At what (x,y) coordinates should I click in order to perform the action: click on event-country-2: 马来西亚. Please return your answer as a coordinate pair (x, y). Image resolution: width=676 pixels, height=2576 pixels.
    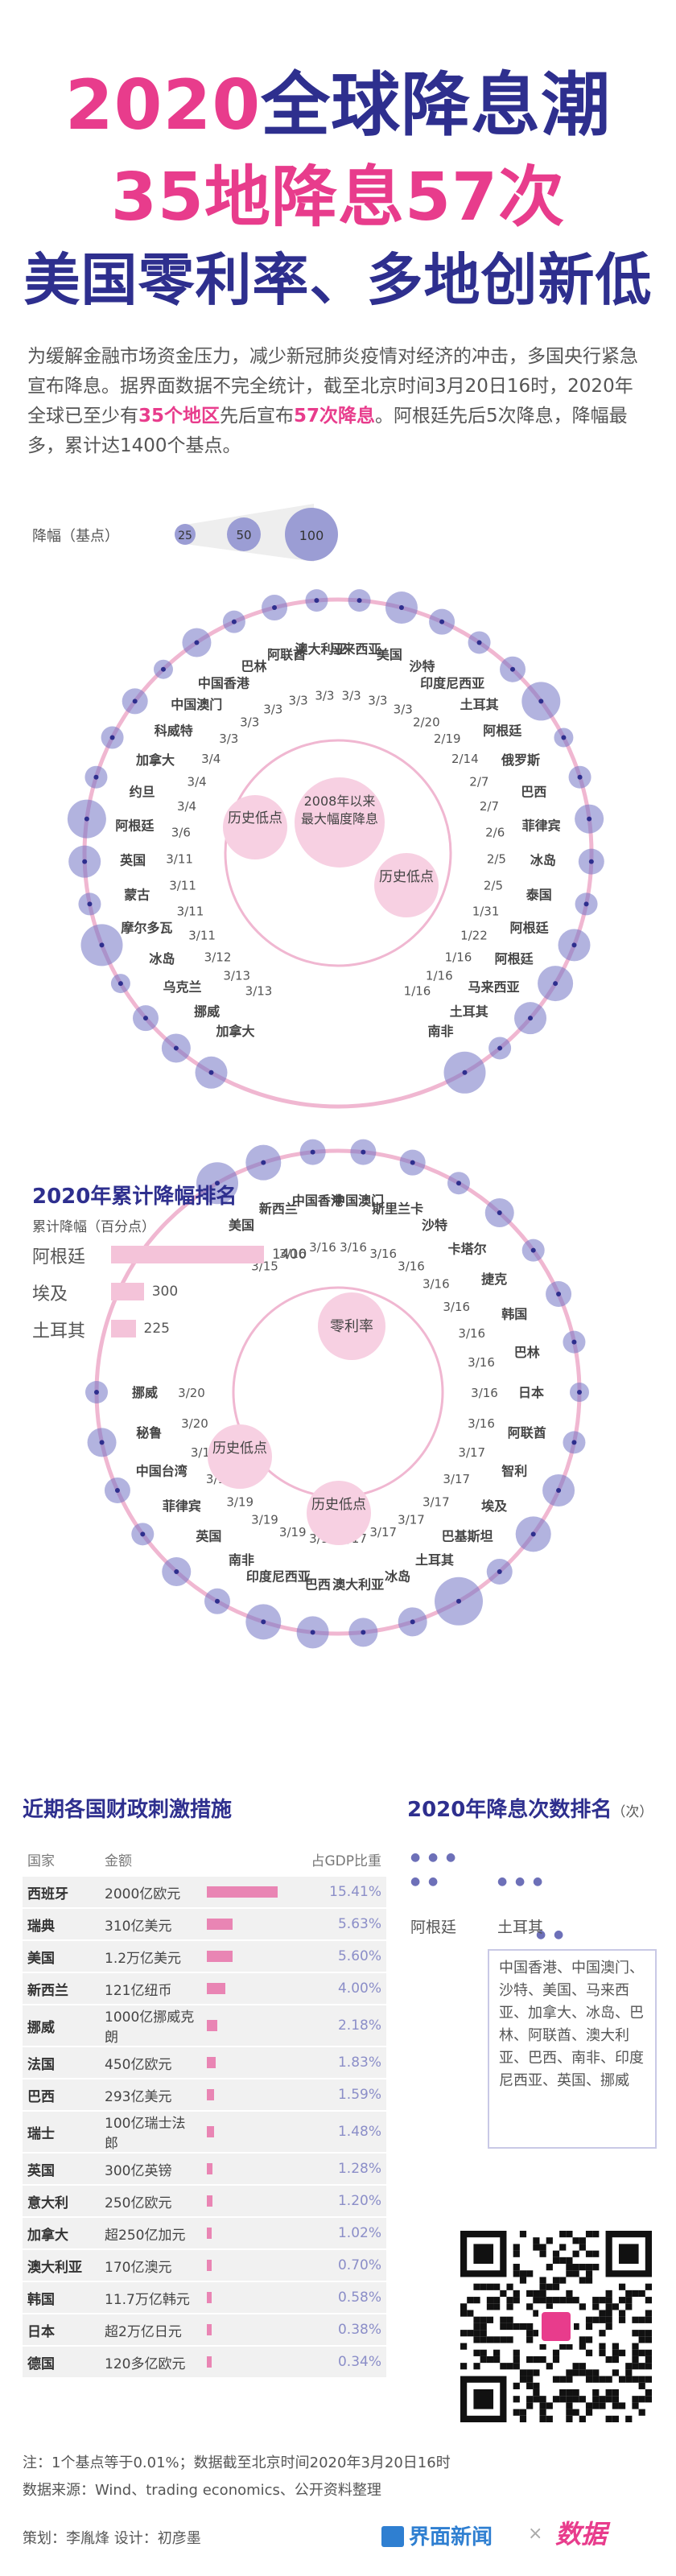
    Looking at the image, I should click on (493, 987).